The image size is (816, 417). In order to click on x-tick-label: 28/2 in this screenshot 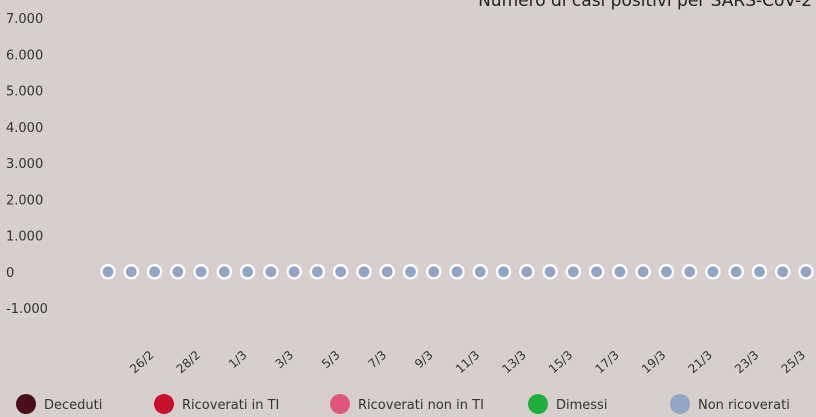, I will do `click(188, 362)`.